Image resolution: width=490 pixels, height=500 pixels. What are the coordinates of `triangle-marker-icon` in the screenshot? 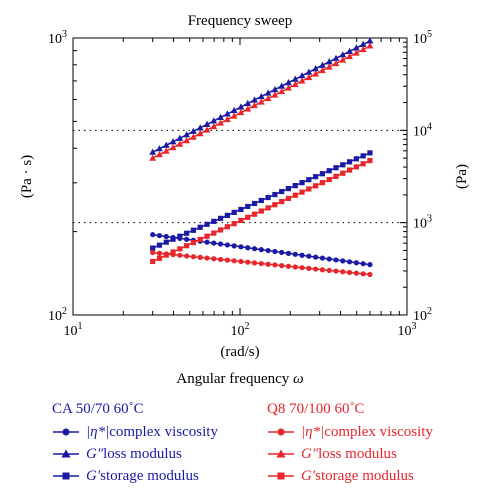 It's located at (66, 453).